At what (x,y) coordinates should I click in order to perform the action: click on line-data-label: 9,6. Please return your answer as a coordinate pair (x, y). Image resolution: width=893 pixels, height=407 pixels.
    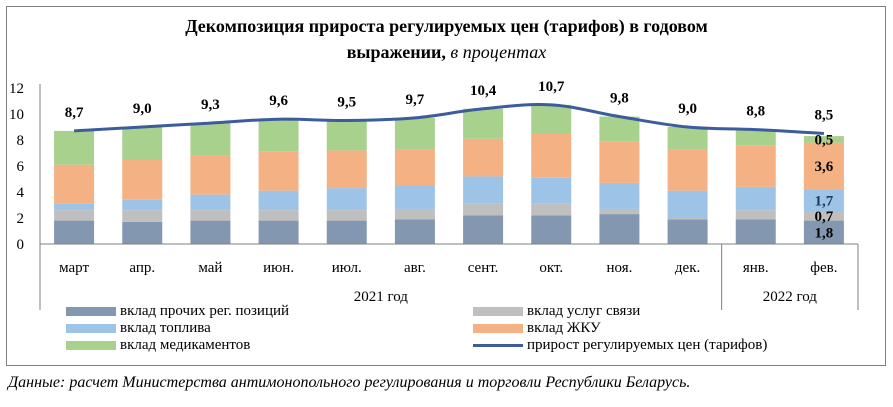
    Looking at the image, I should click on (278, 101).